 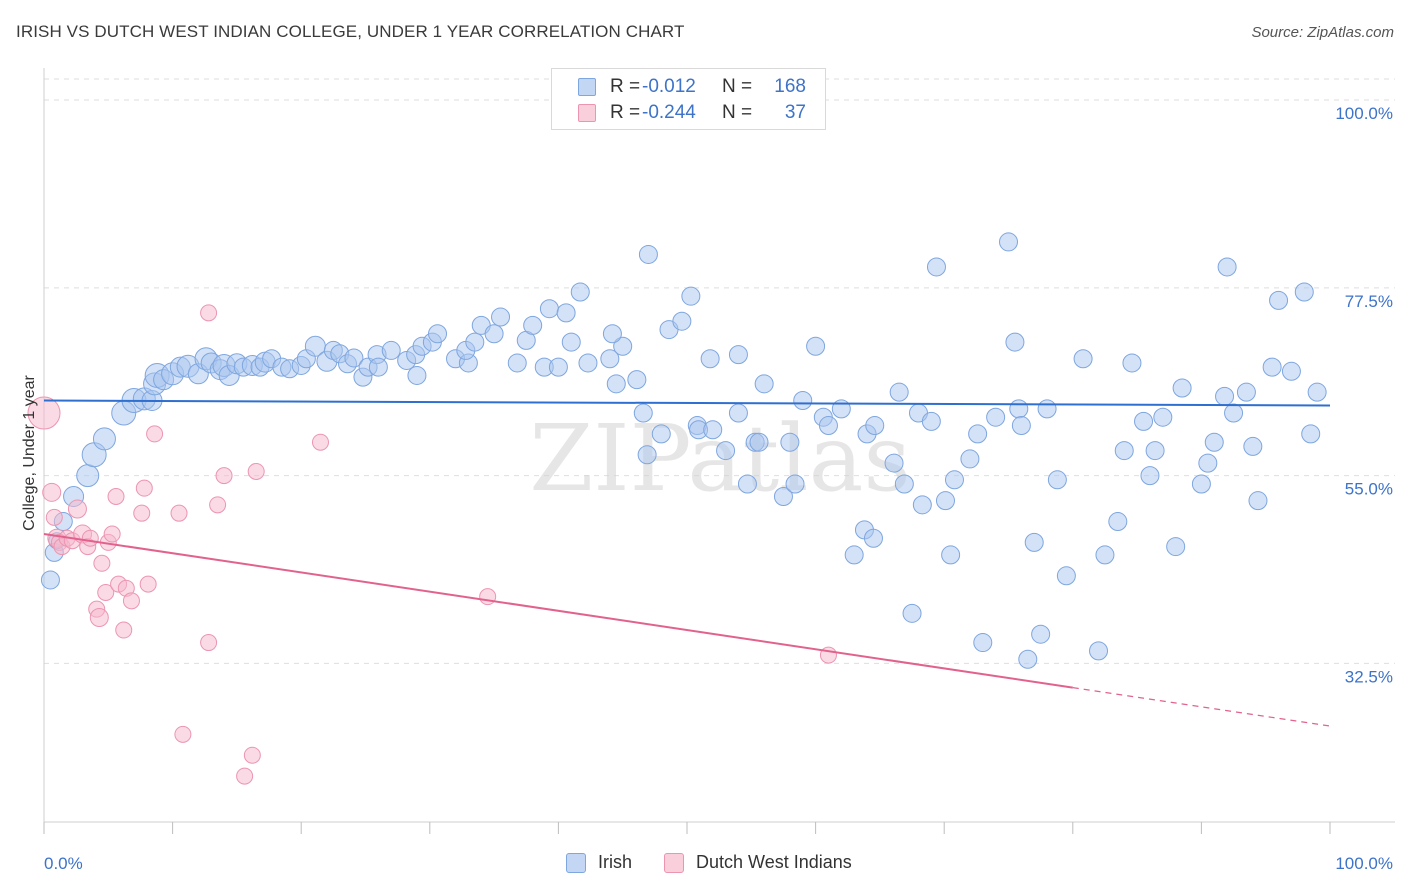 I want to click on irish-swatch, so click(x=587, y=87).